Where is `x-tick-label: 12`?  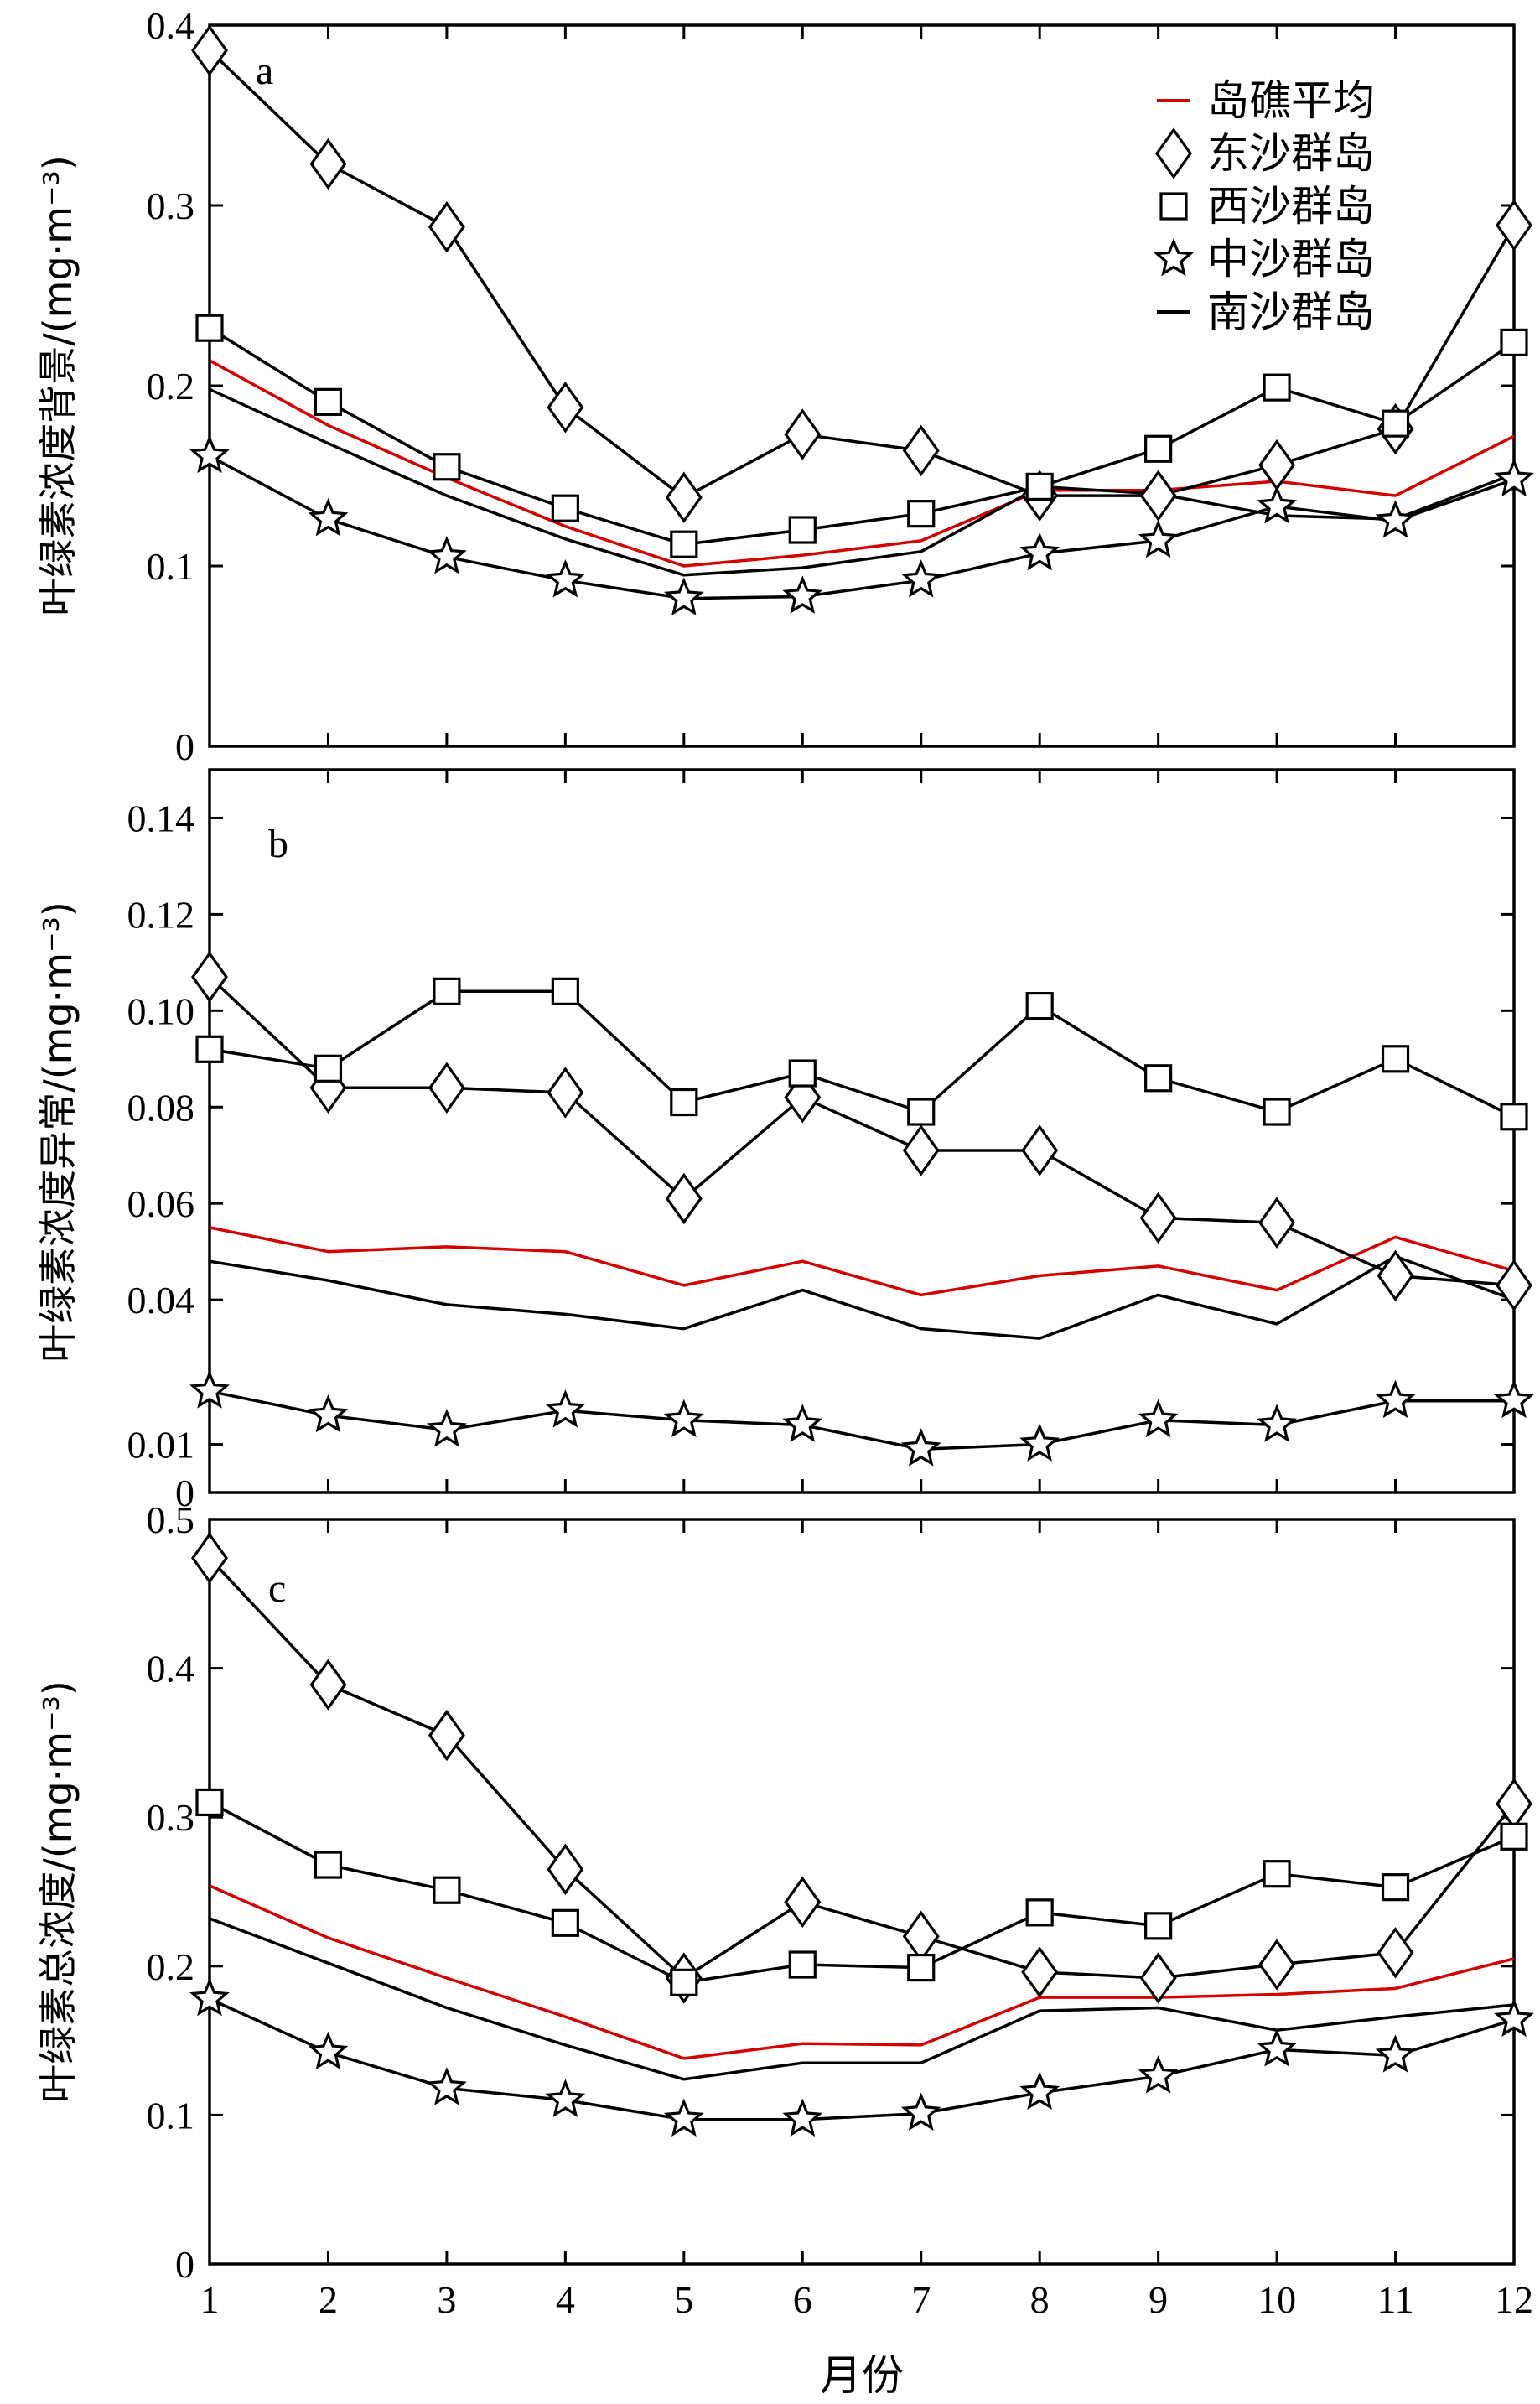 x-tick-label: 12 is located at coordinates (1514, 2299).